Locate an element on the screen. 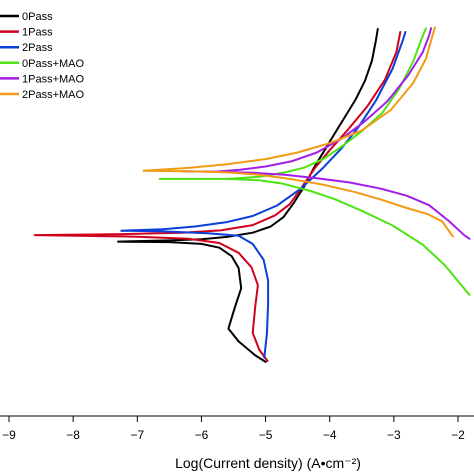 The height and width of the screenshot is (474, 474). legend-label: 1Pass+MAO is located at coordinates (53, 79).